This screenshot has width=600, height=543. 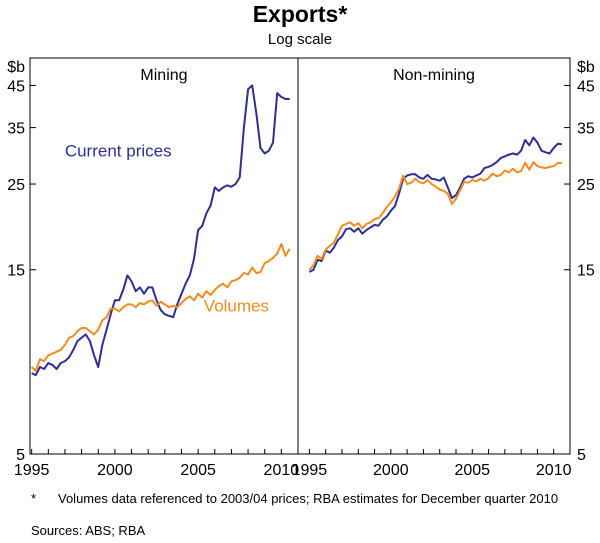 What do you see at coordinates (163, 75) in the screenshot?
I see `panel-title: Mining` at bounding box center [163, 75].